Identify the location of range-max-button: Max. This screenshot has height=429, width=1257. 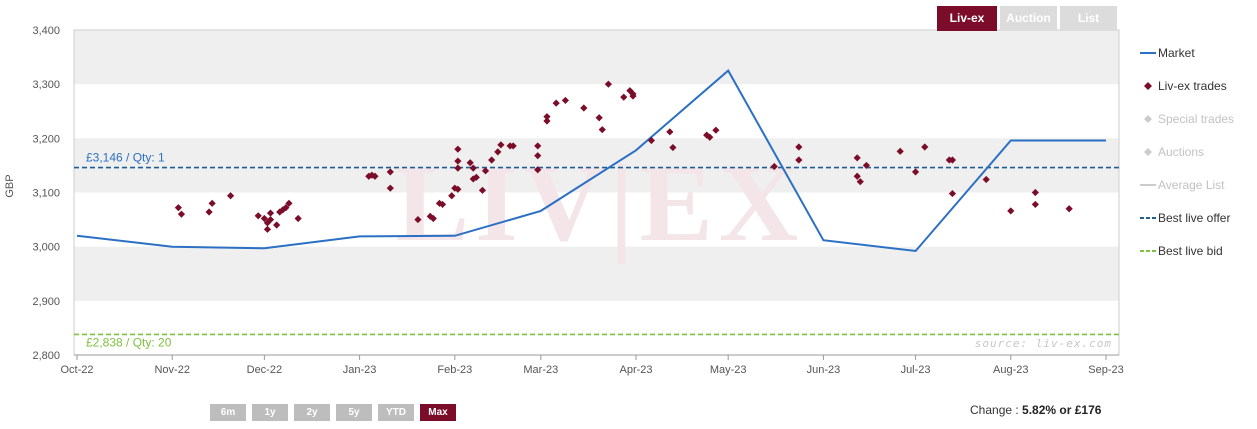
(438, 412).